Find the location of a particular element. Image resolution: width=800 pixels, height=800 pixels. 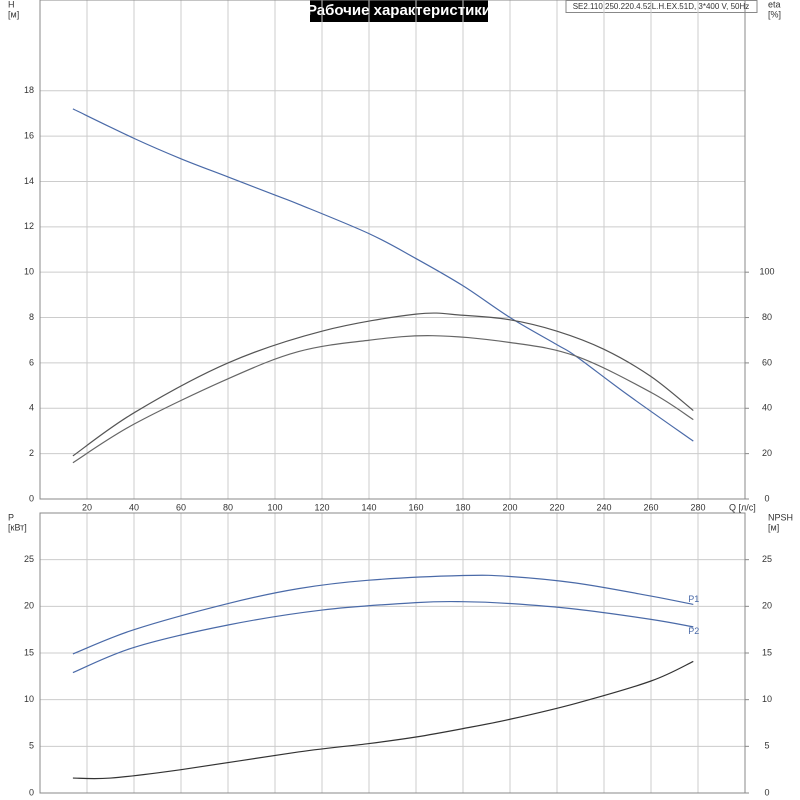

y2-axis-unit: [%] is located at coordinates (774, 14).